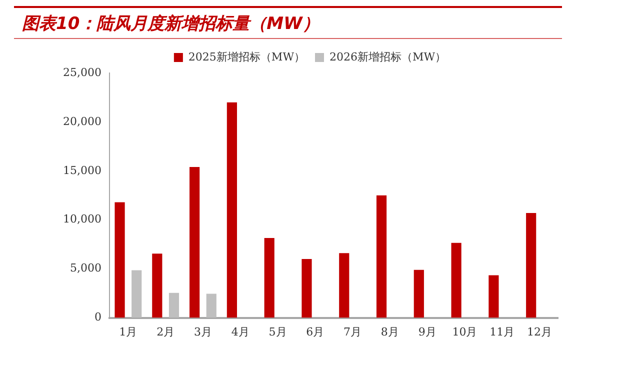  What do you see at coordinates (388, 57) in the screenshot?
I see `legend-label: 2026新增招标（MW）` at bounding box center [388, 57].